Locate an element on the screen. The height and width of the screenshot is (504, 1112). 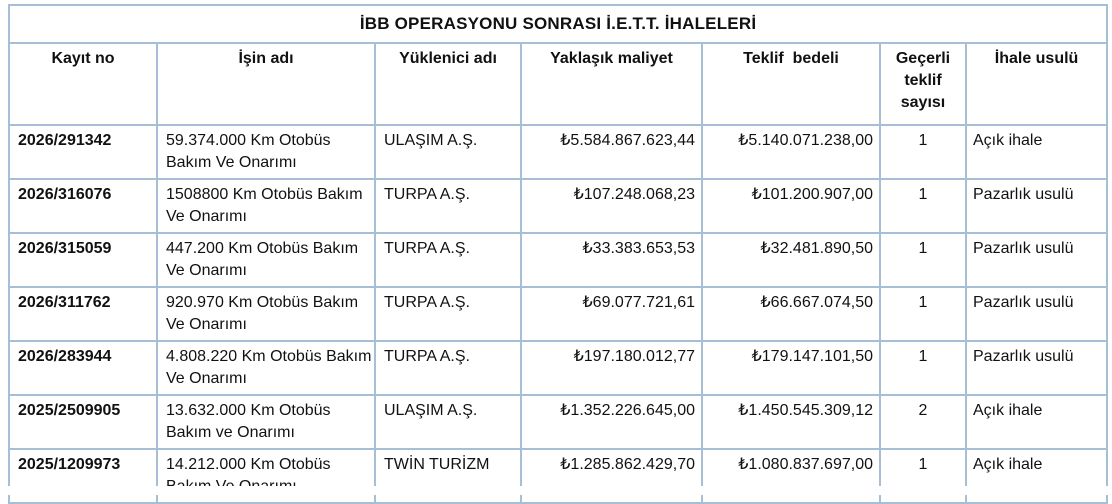
cell-maliyet: ₺197.180.012,77 is located at coordinates (611, 368).